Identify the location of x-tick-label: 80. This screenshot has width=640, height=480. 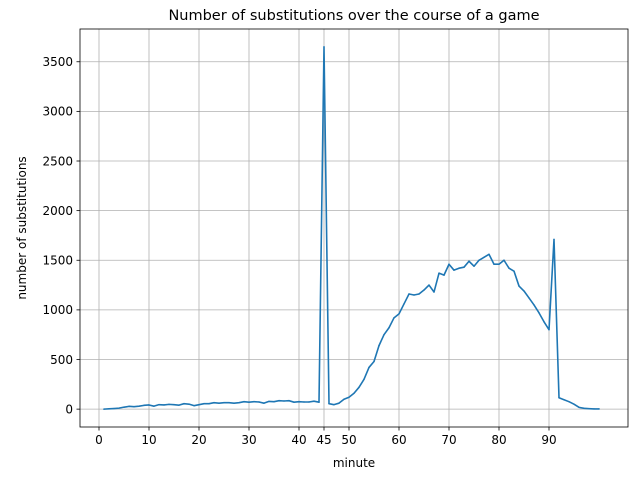
(498, 440).